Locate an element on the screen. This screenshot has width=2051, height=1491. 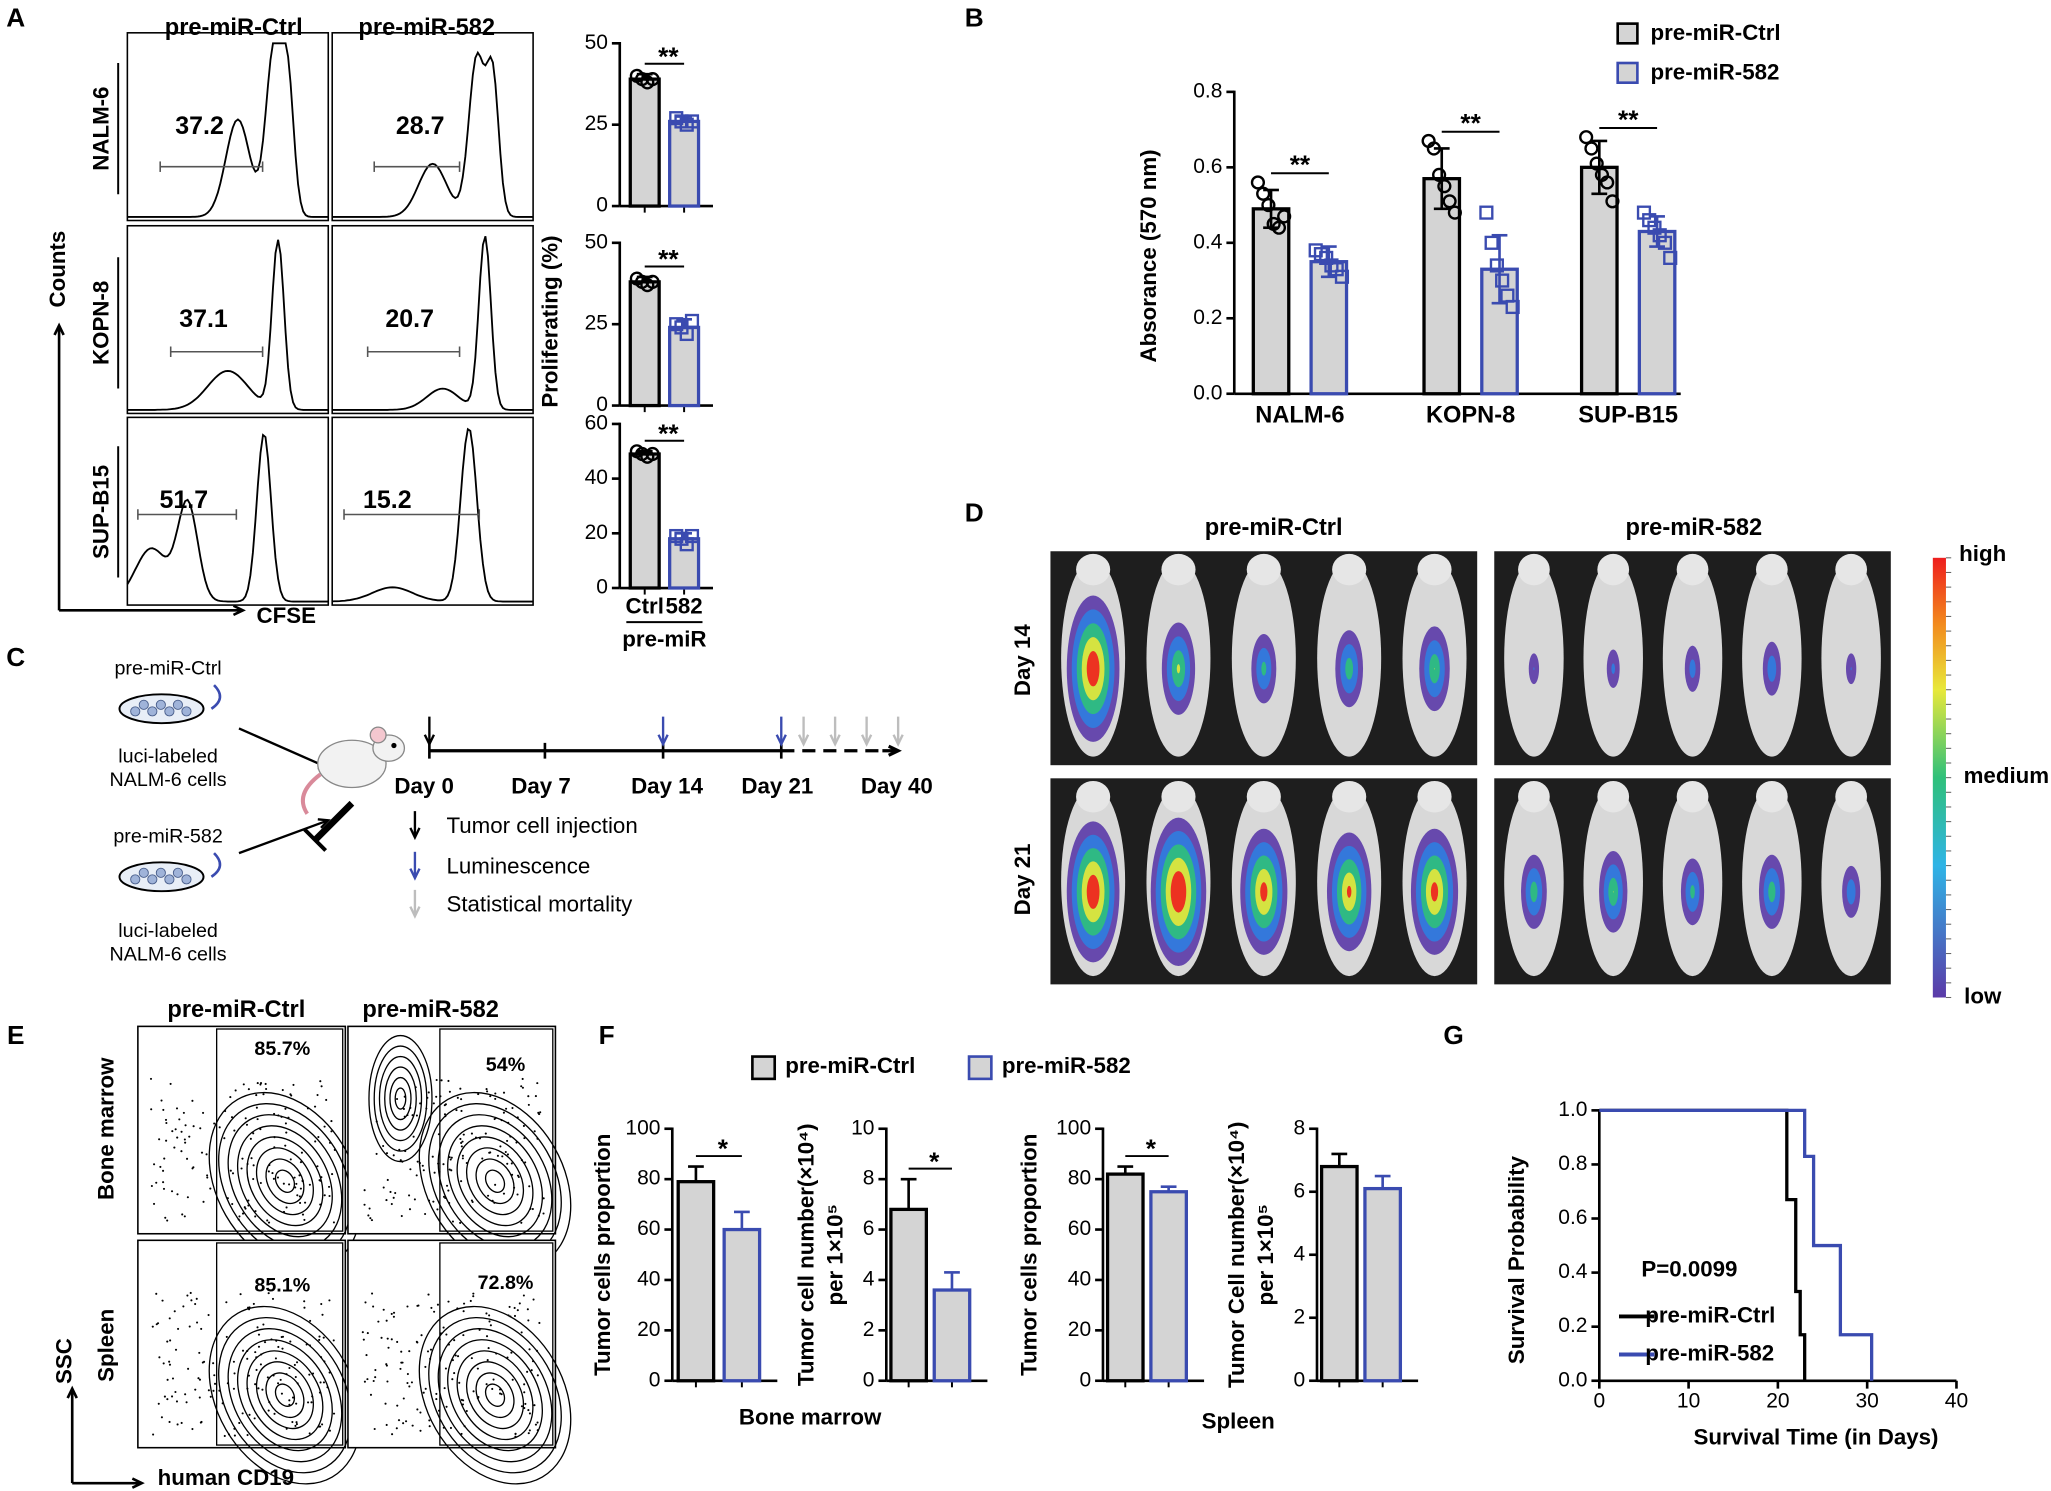
y-tick-label: 0.6 is located at coordinates (1207, 166).